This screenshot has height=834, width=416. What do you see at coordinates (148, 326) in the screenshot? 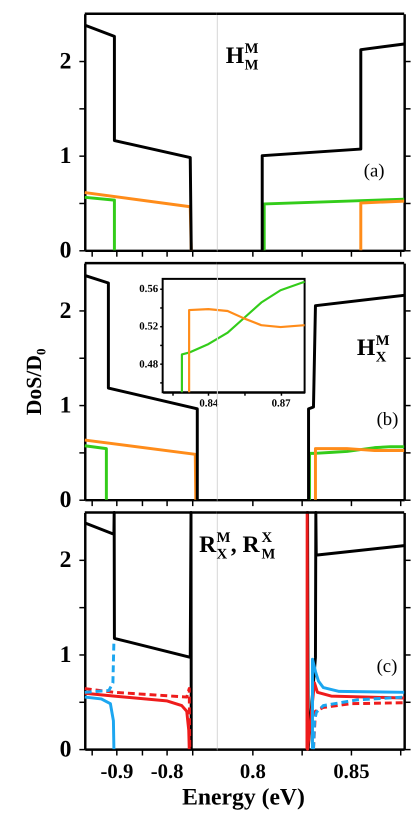
I see `y-tick-label: 0.52` at bounding box center [148, 326].